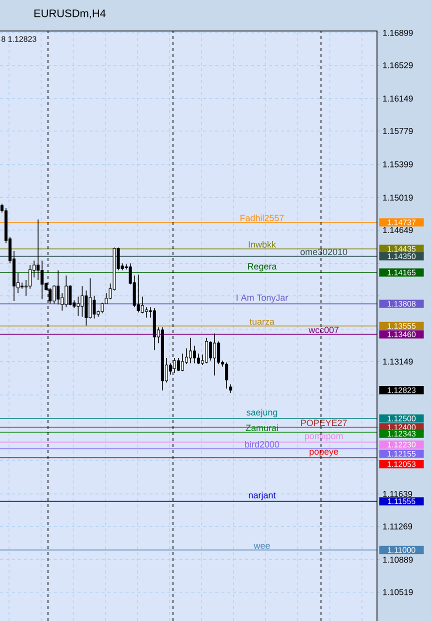 This screenshot has width=431, height=621. I want to click on y-tick-label: 1.11269, so click(397, 526).